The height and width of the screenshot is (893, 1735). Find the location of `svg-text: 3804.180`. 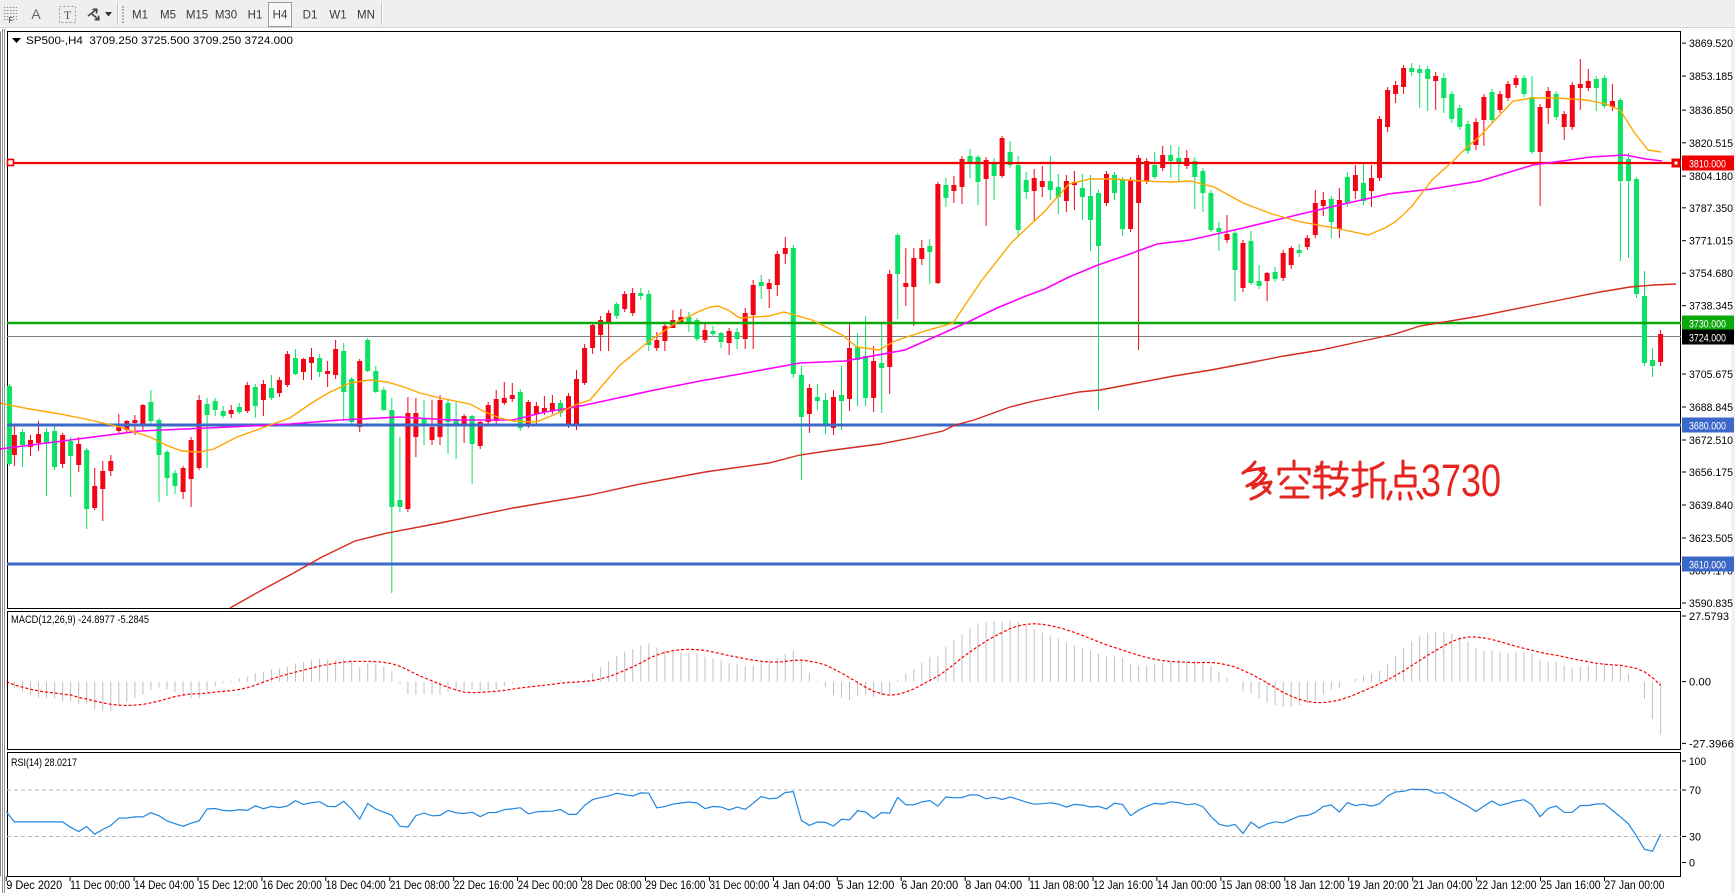

svg-text: 3804.180 is located at coordinates (1711, 177).